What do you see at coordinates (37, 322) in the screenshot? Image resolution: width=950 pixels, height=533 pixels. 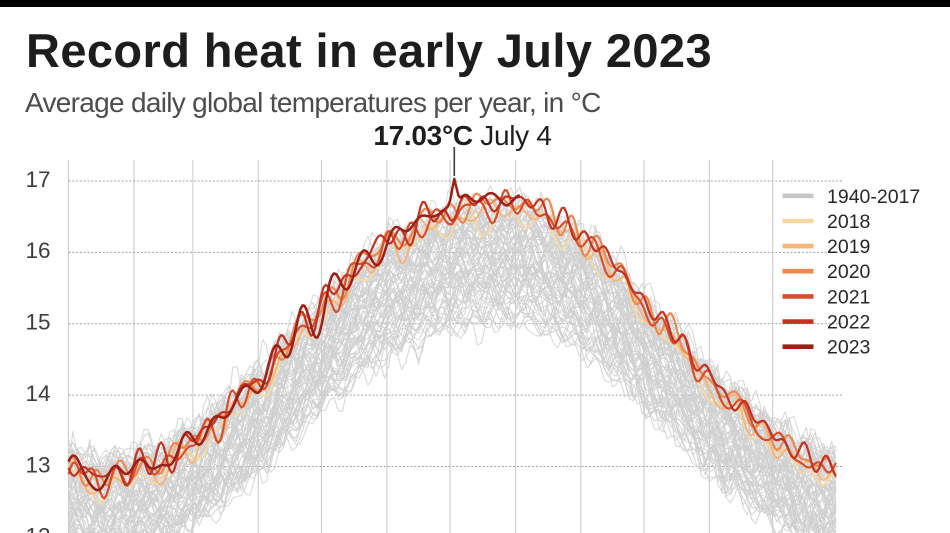 I see `svg-text: 15` at bounding box center [37, 322].